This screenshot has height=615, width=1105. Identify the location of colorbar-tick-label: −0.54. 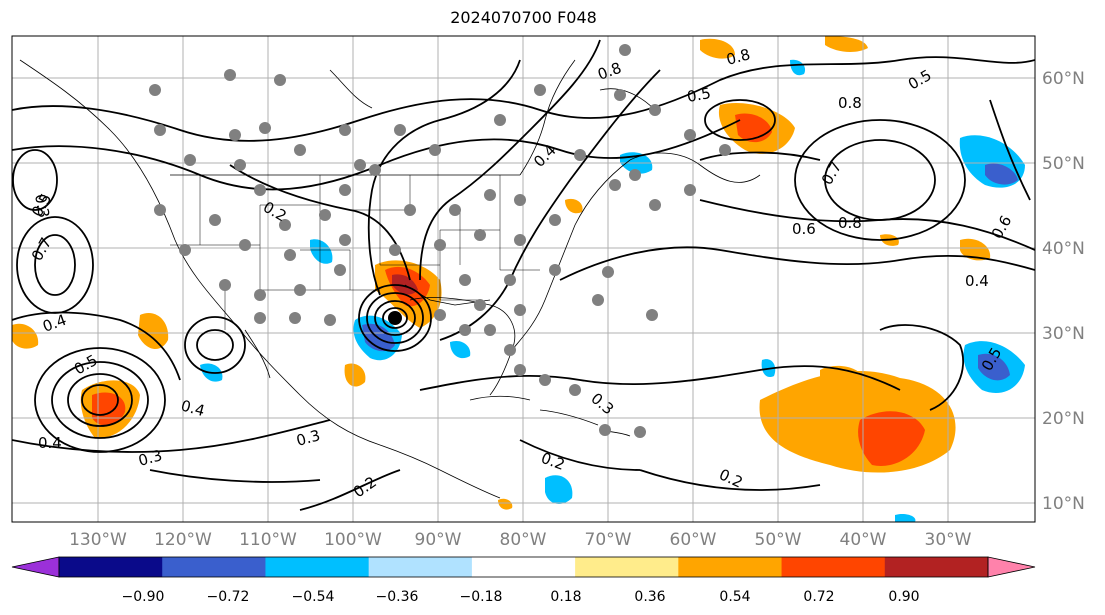
(313, 597).